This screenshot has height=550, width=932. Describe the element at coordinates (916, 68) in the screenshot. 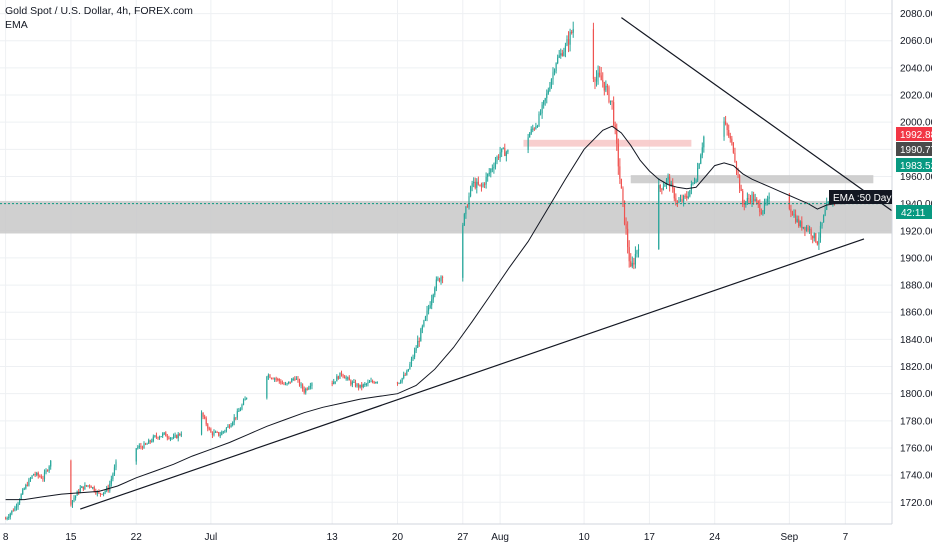

I see `price-tick-label: 2040.00` at that location.